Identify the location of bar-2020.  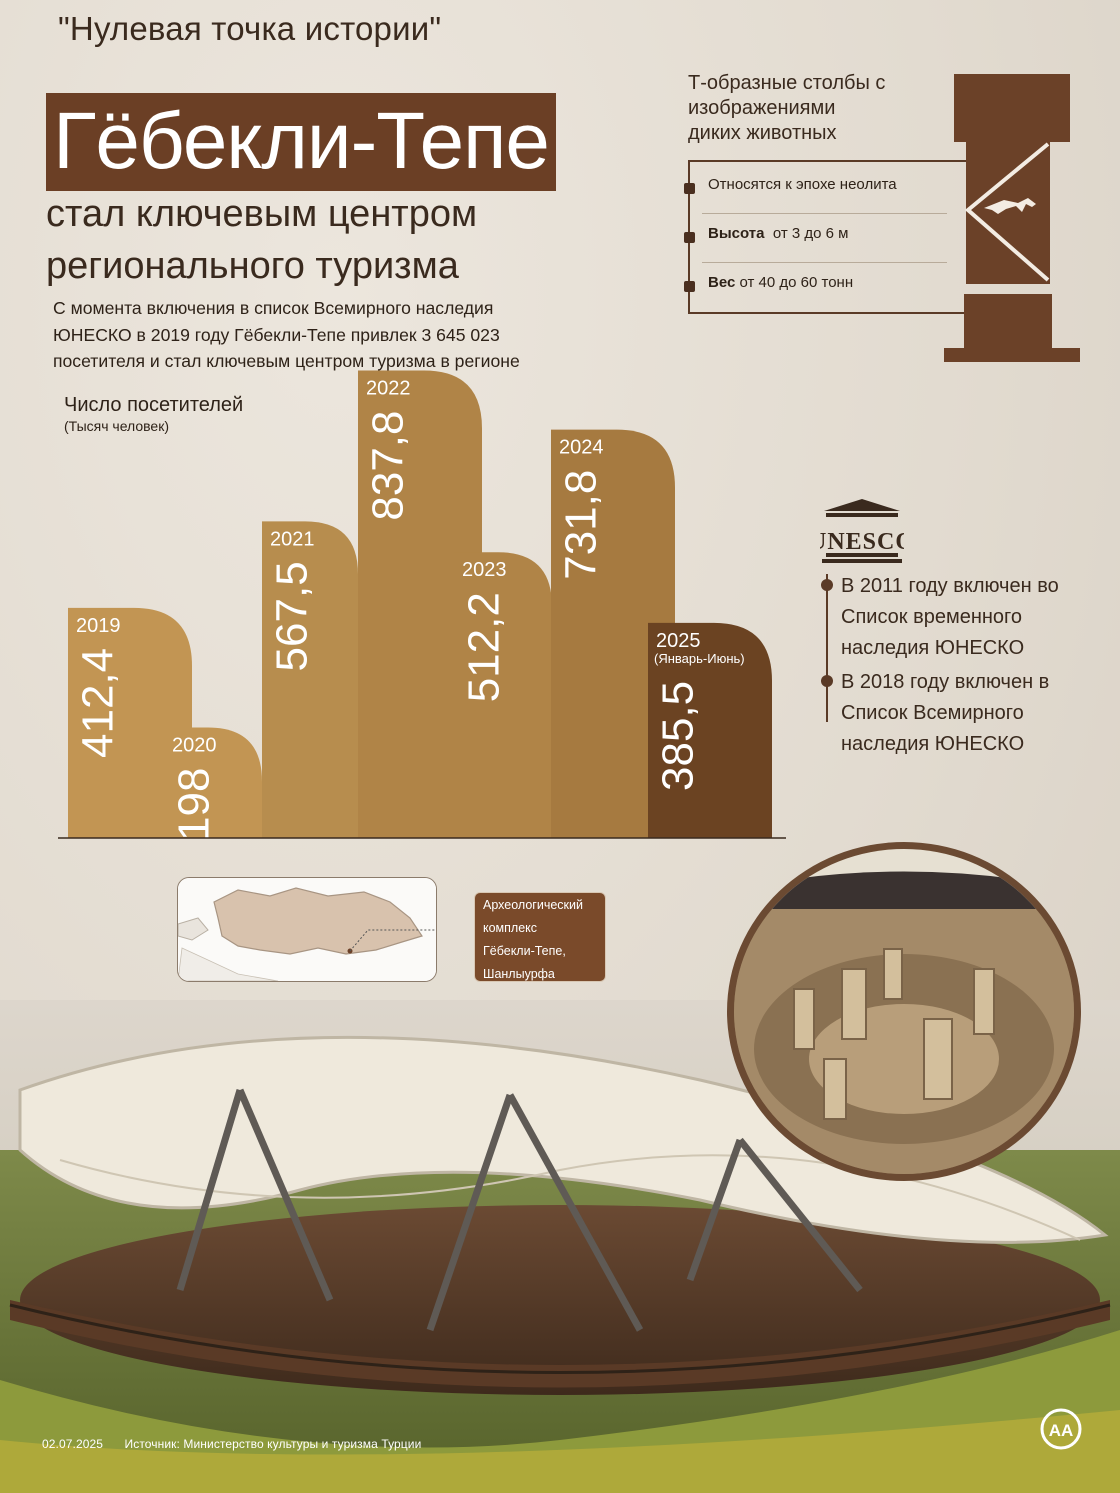
(213, 782).